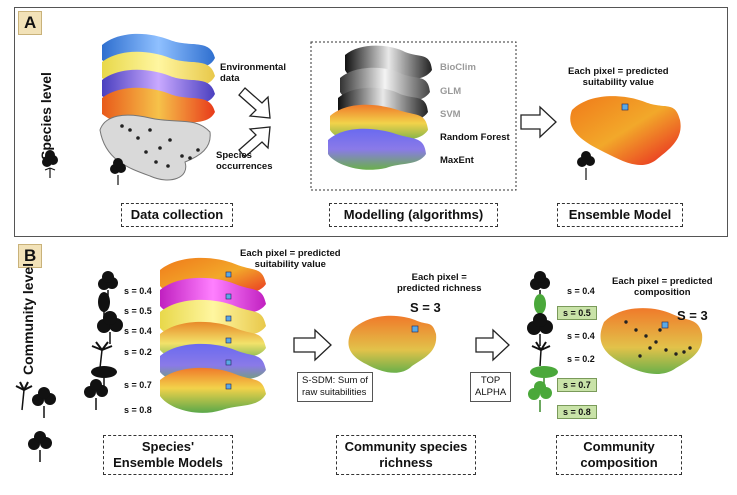 This screenshot has height=495, width=737. I want to click on algo-bioclim: BioClim, so click(458, 67).